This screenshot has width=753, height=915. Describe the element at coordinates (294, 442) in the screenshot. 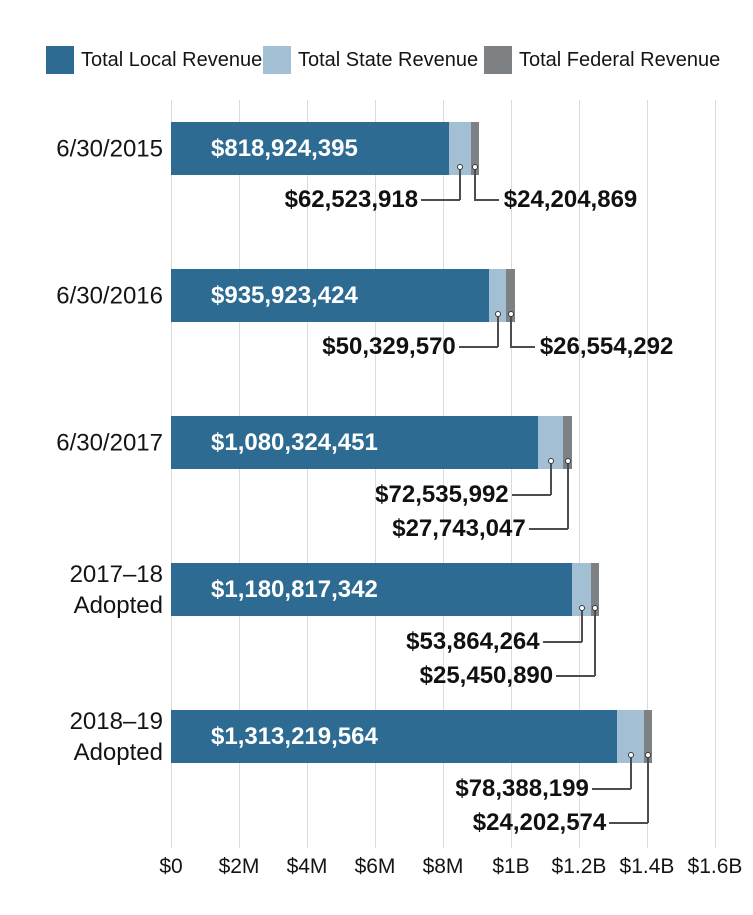

I see `local-value-label: $1,080,324,451` at that location.